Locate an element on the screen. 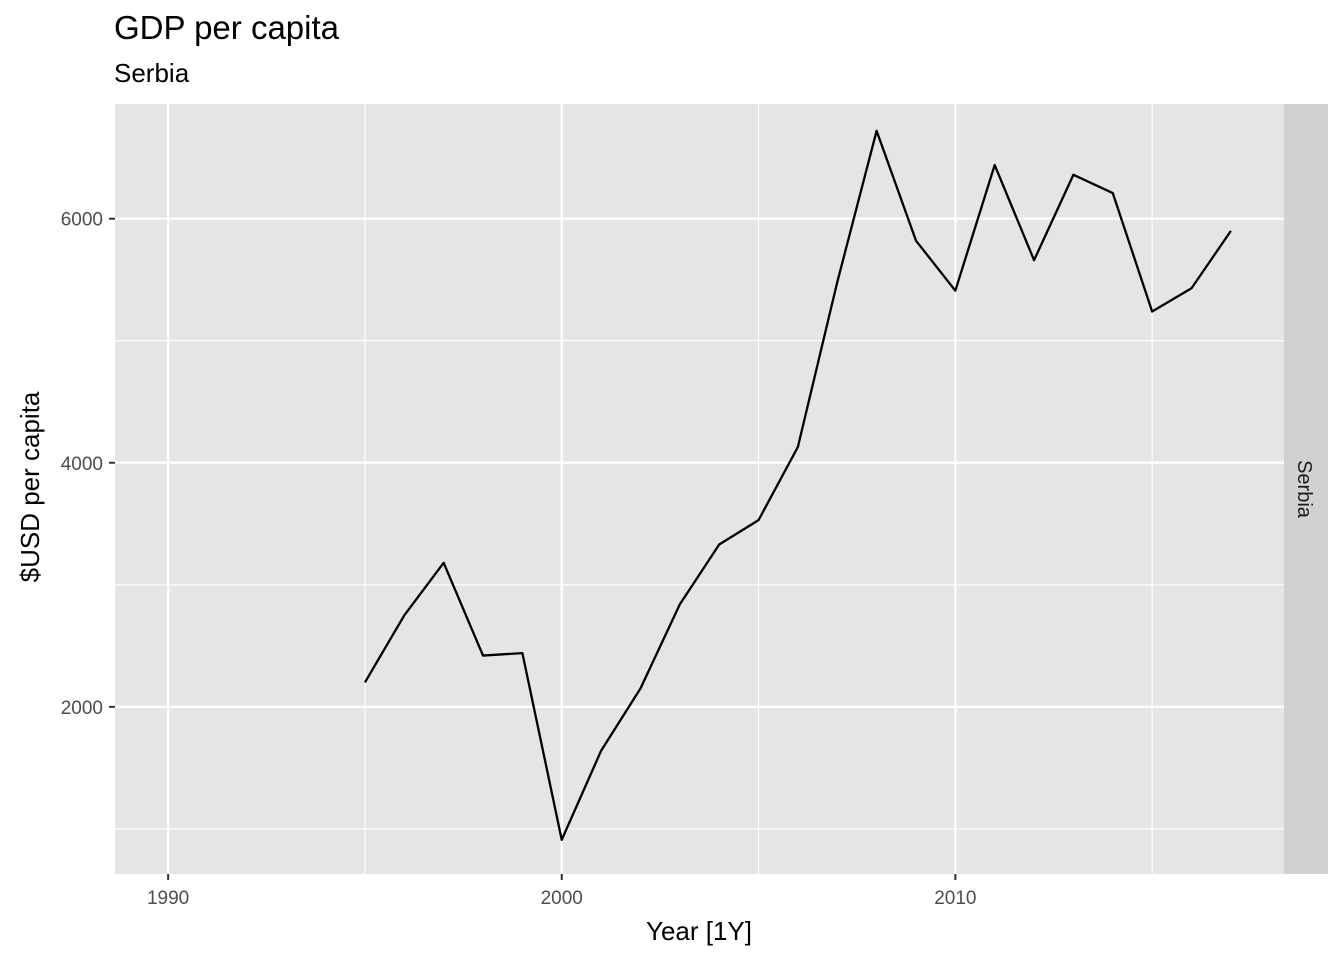  y-axis-title: $USD per capita is located at coordinates (30, 486).